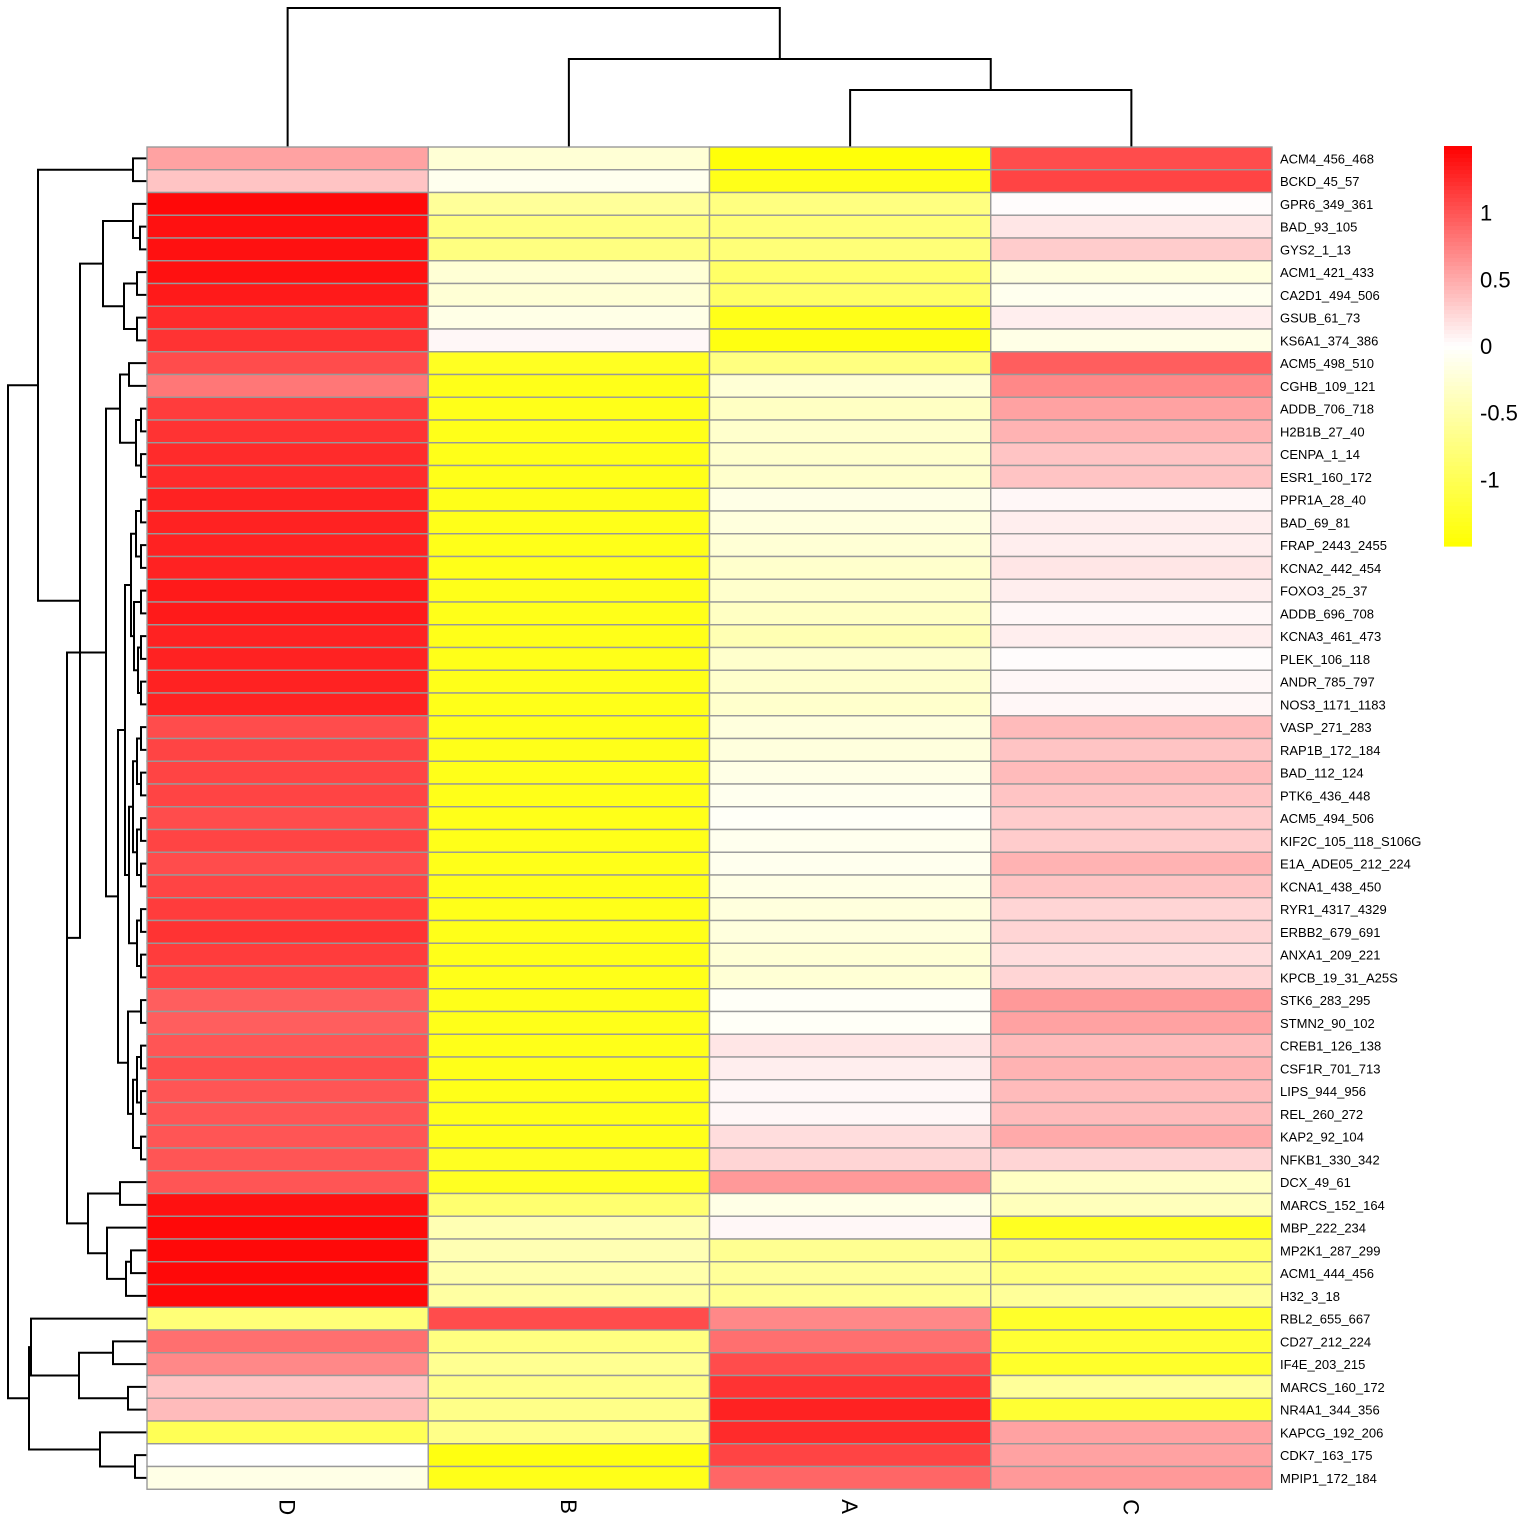  What do you see at coordinates (1326, 1455) in the screenshot?
I see `row-label: CDK7_163_175` at bounding box center [1326, 1455].